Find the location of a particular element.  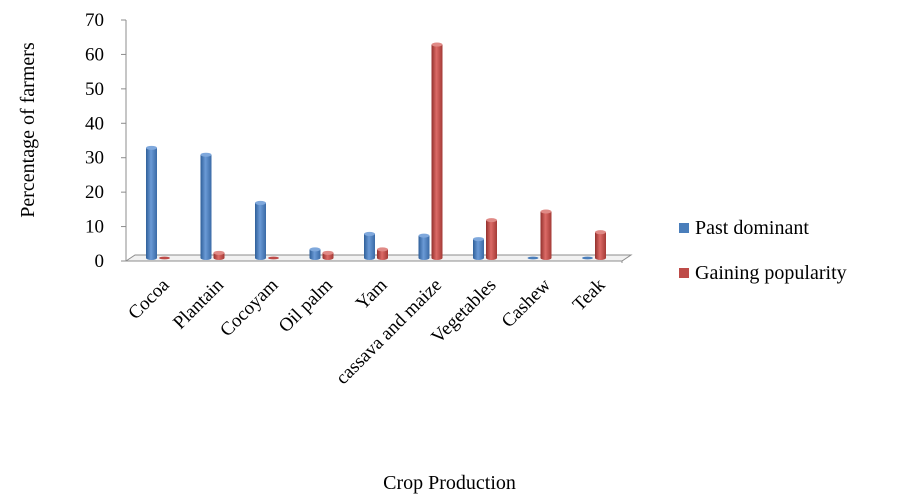

x-axis-title: Crop Production is located at coordinates (449, 483).